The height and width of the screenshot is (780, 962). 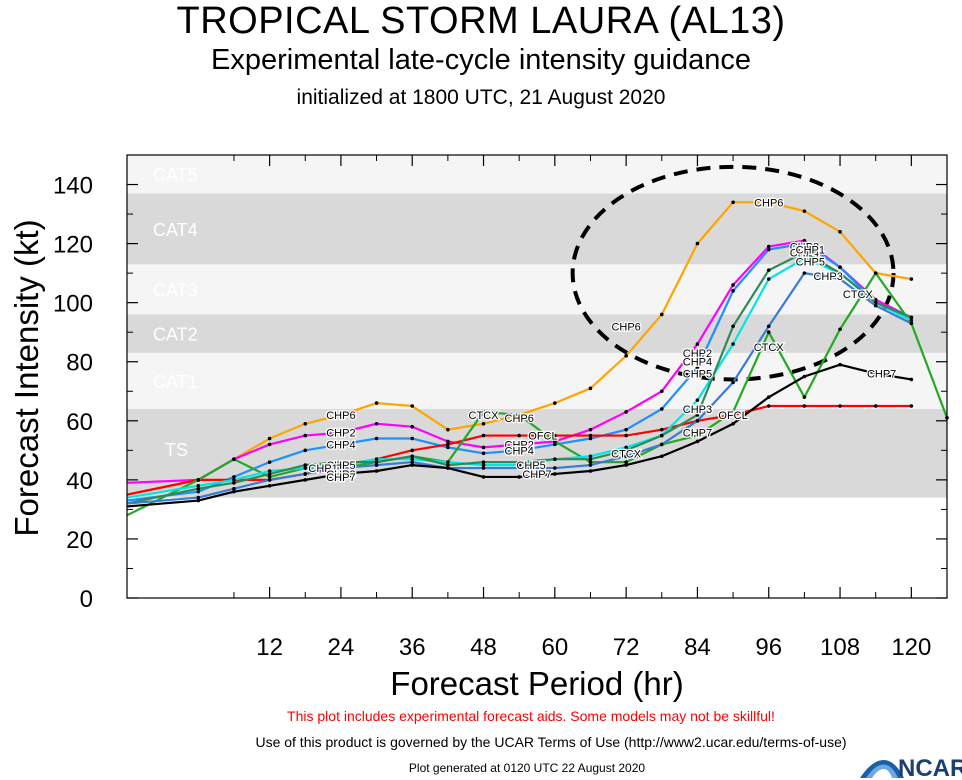 I want to click on band-cat5, so click(x=537, y=174).